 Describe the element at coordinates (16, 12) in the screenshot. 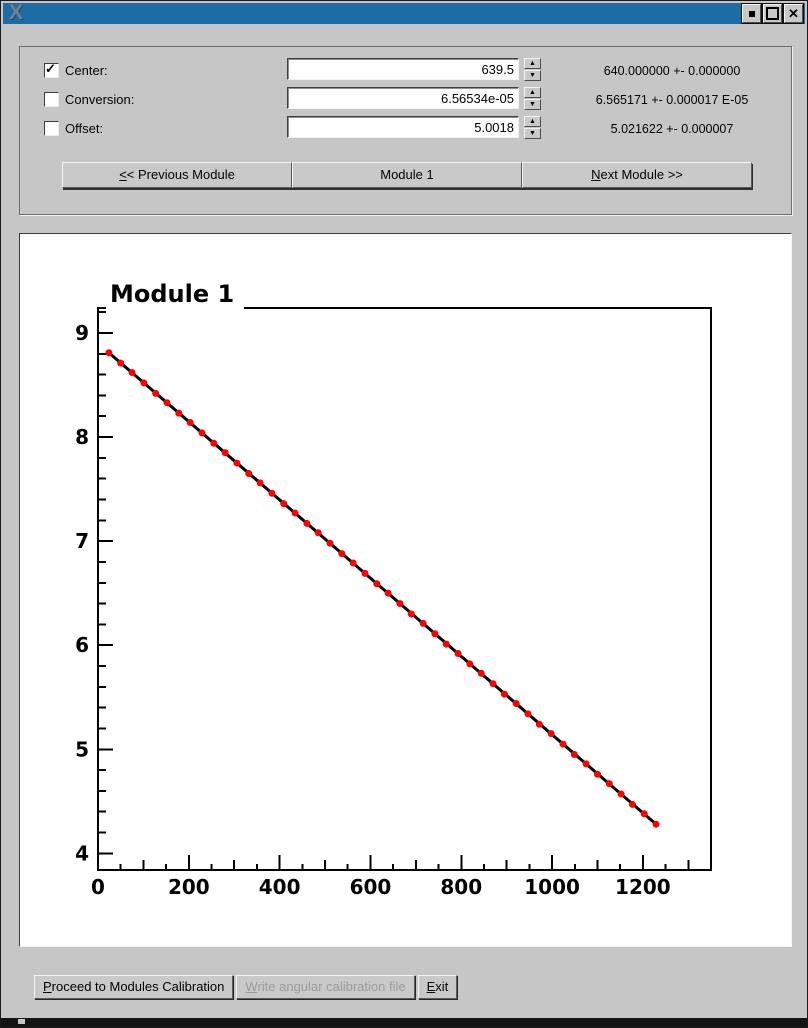

I see `x11-logo-icon: X` at that location.